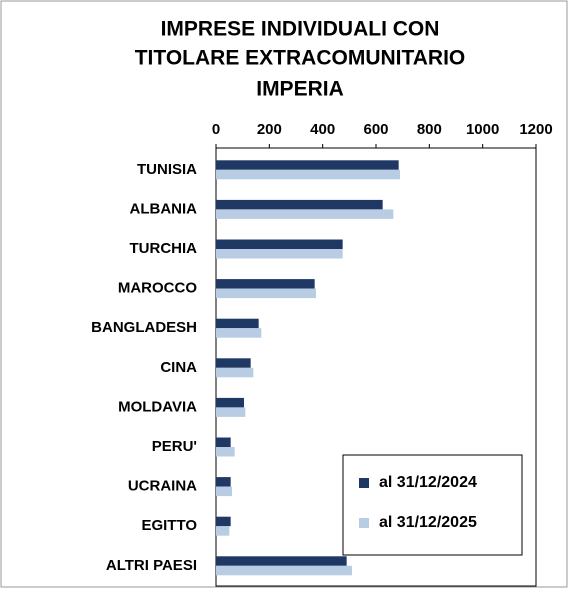 This screenshot has height=589, width=570. What do you see at coordinates (429, 129) in the screenshot?
I see `x-tick-label: 800` at bounding box center [429, 129].